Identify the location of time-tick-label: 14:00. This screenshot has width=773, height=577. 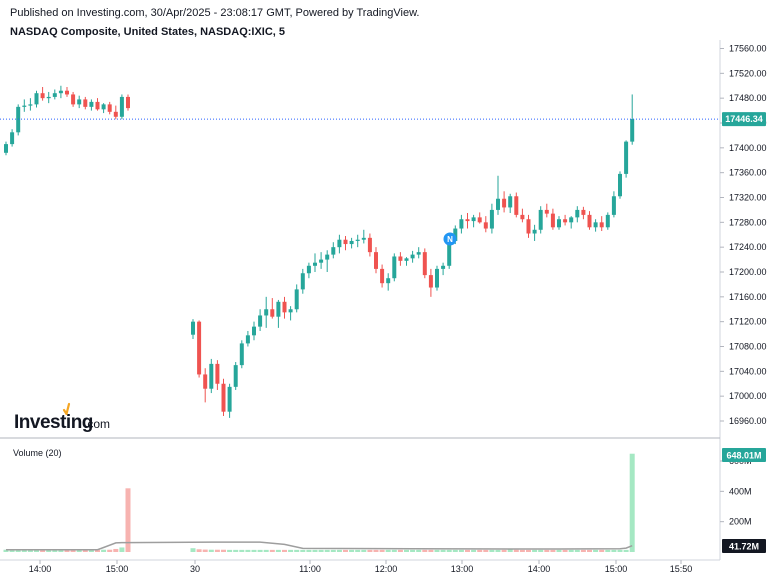
(539, 569).